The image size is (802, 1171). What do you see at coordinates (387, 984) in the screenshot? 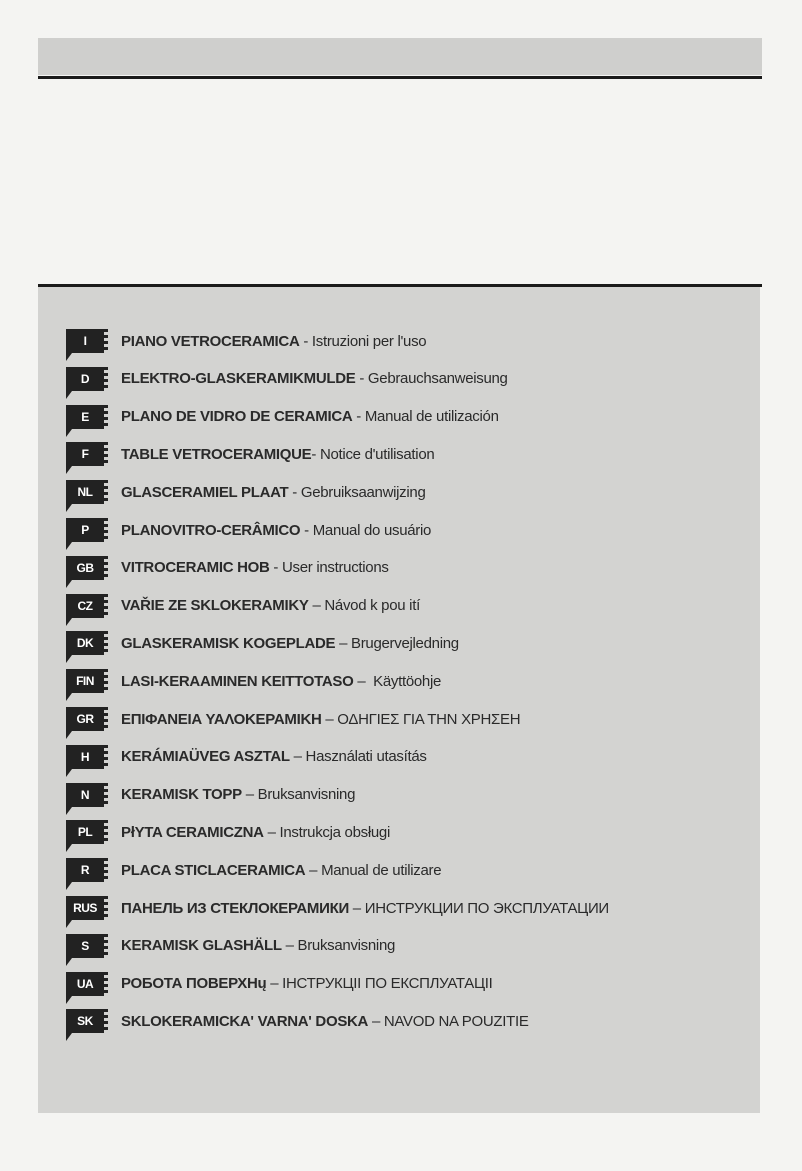
I see `manual-subtitle: ІНСТРУКЦІІ ПО ЕКСПЛУАТАЦІІ` at bounding box center [387, 984].